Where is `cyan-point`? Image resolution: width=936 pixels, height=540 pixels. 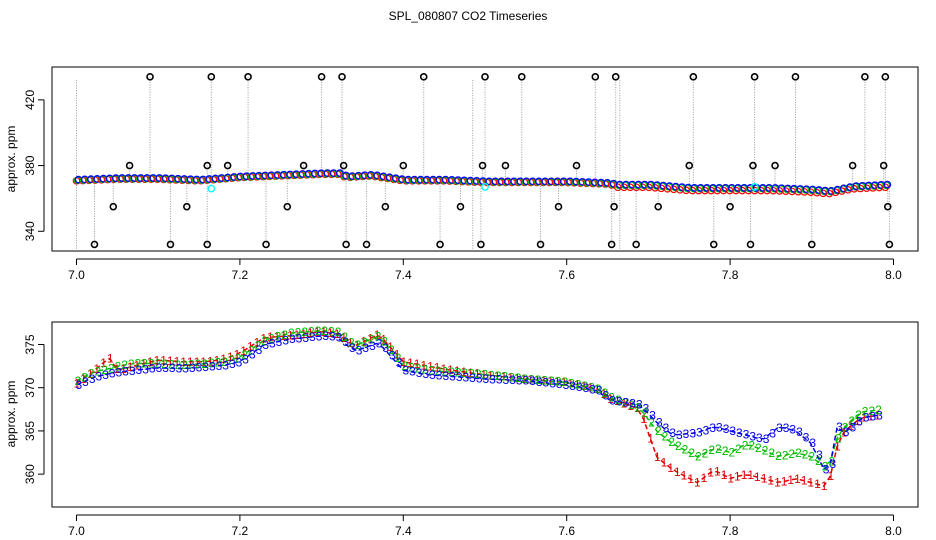 cyan-point is located at coordinates (485, 187).